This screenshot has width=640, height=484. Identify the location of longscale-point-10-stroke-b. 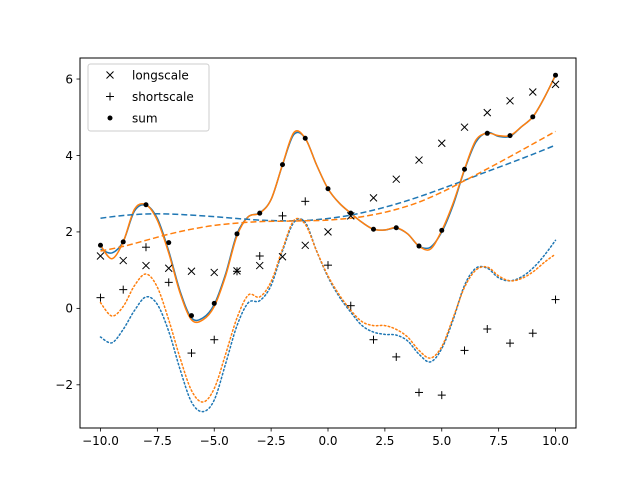
(328, 232).